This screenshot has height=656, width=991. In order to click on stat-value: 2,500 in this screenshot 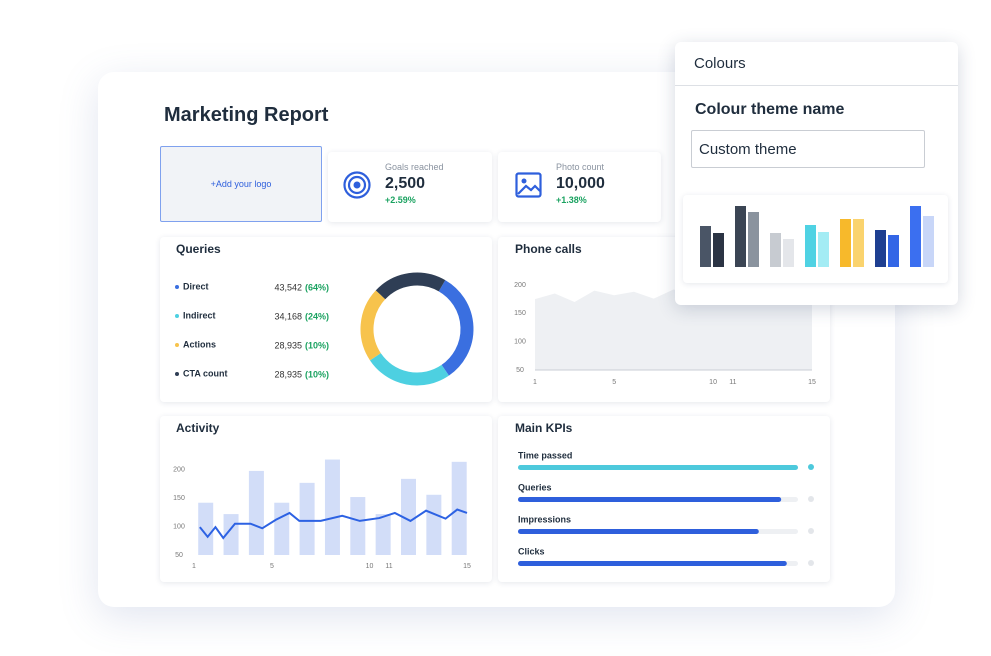, I will do `click(405, 183)`.